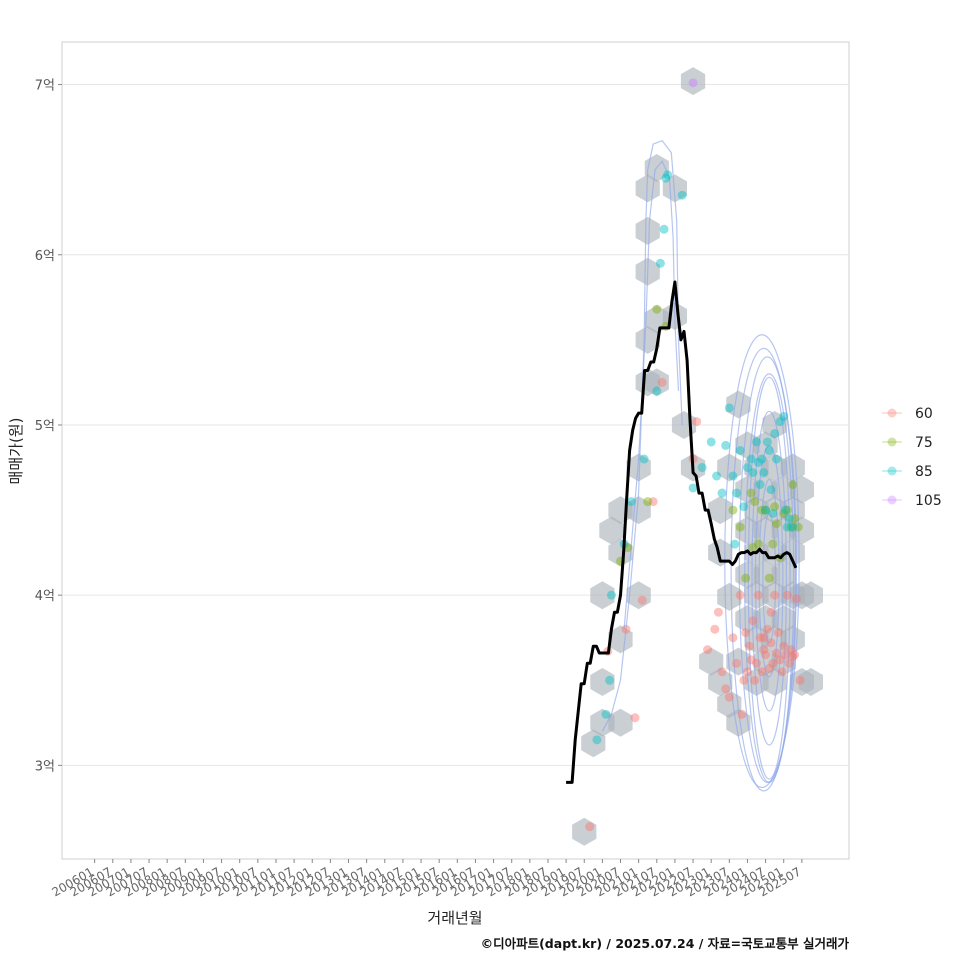 This screenshot has height=964, width=960. What do you see at coordinates (454, 918) in the screenshot?
I see `x-axis-title: 거래년월` at bounding box center [454, 918].